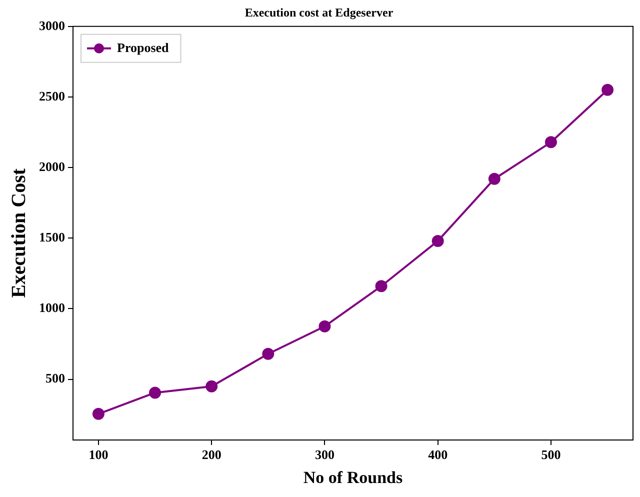  Describe the element at coordinates (353, 478) in the screenshot. I see `x-axis-title: No of Rounds` at that location.